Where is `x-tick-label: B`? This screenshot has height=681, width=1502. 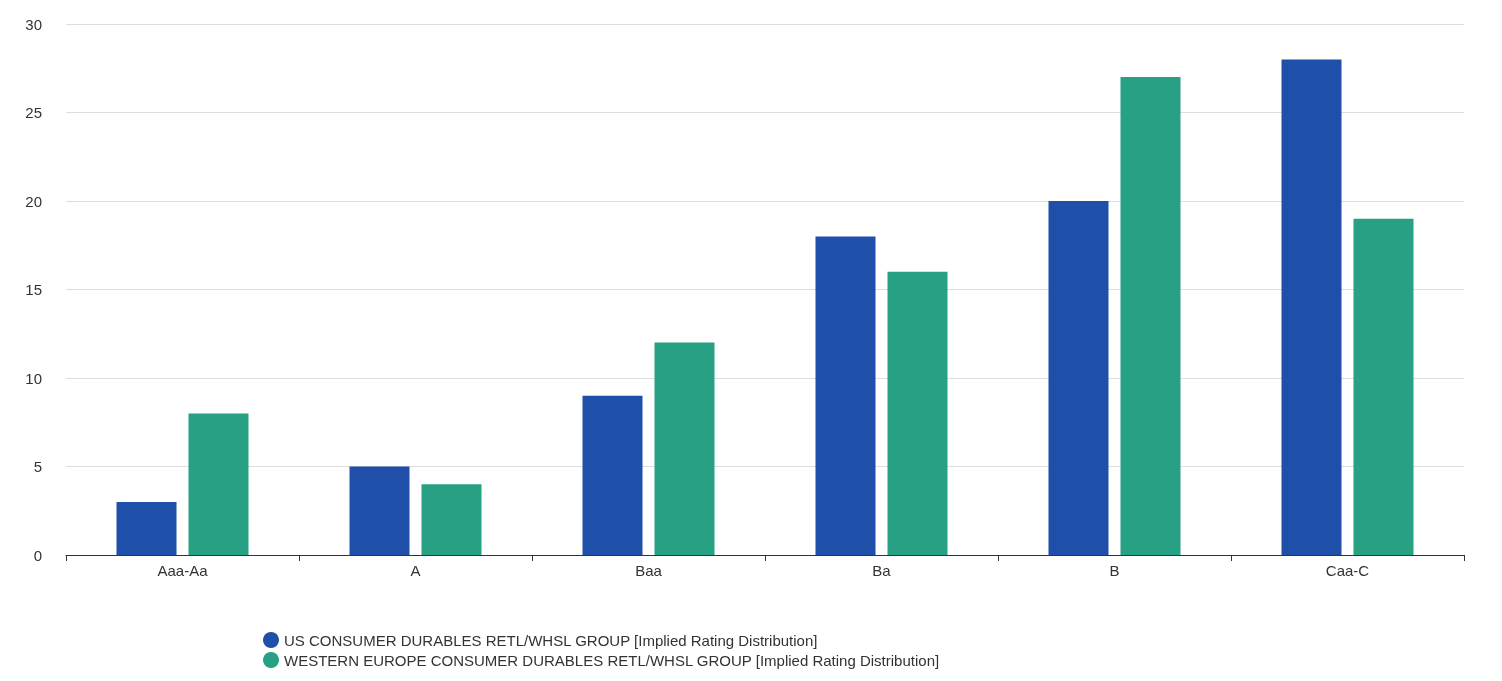
x-tick-label: B is located at coordinates (1114, 570).